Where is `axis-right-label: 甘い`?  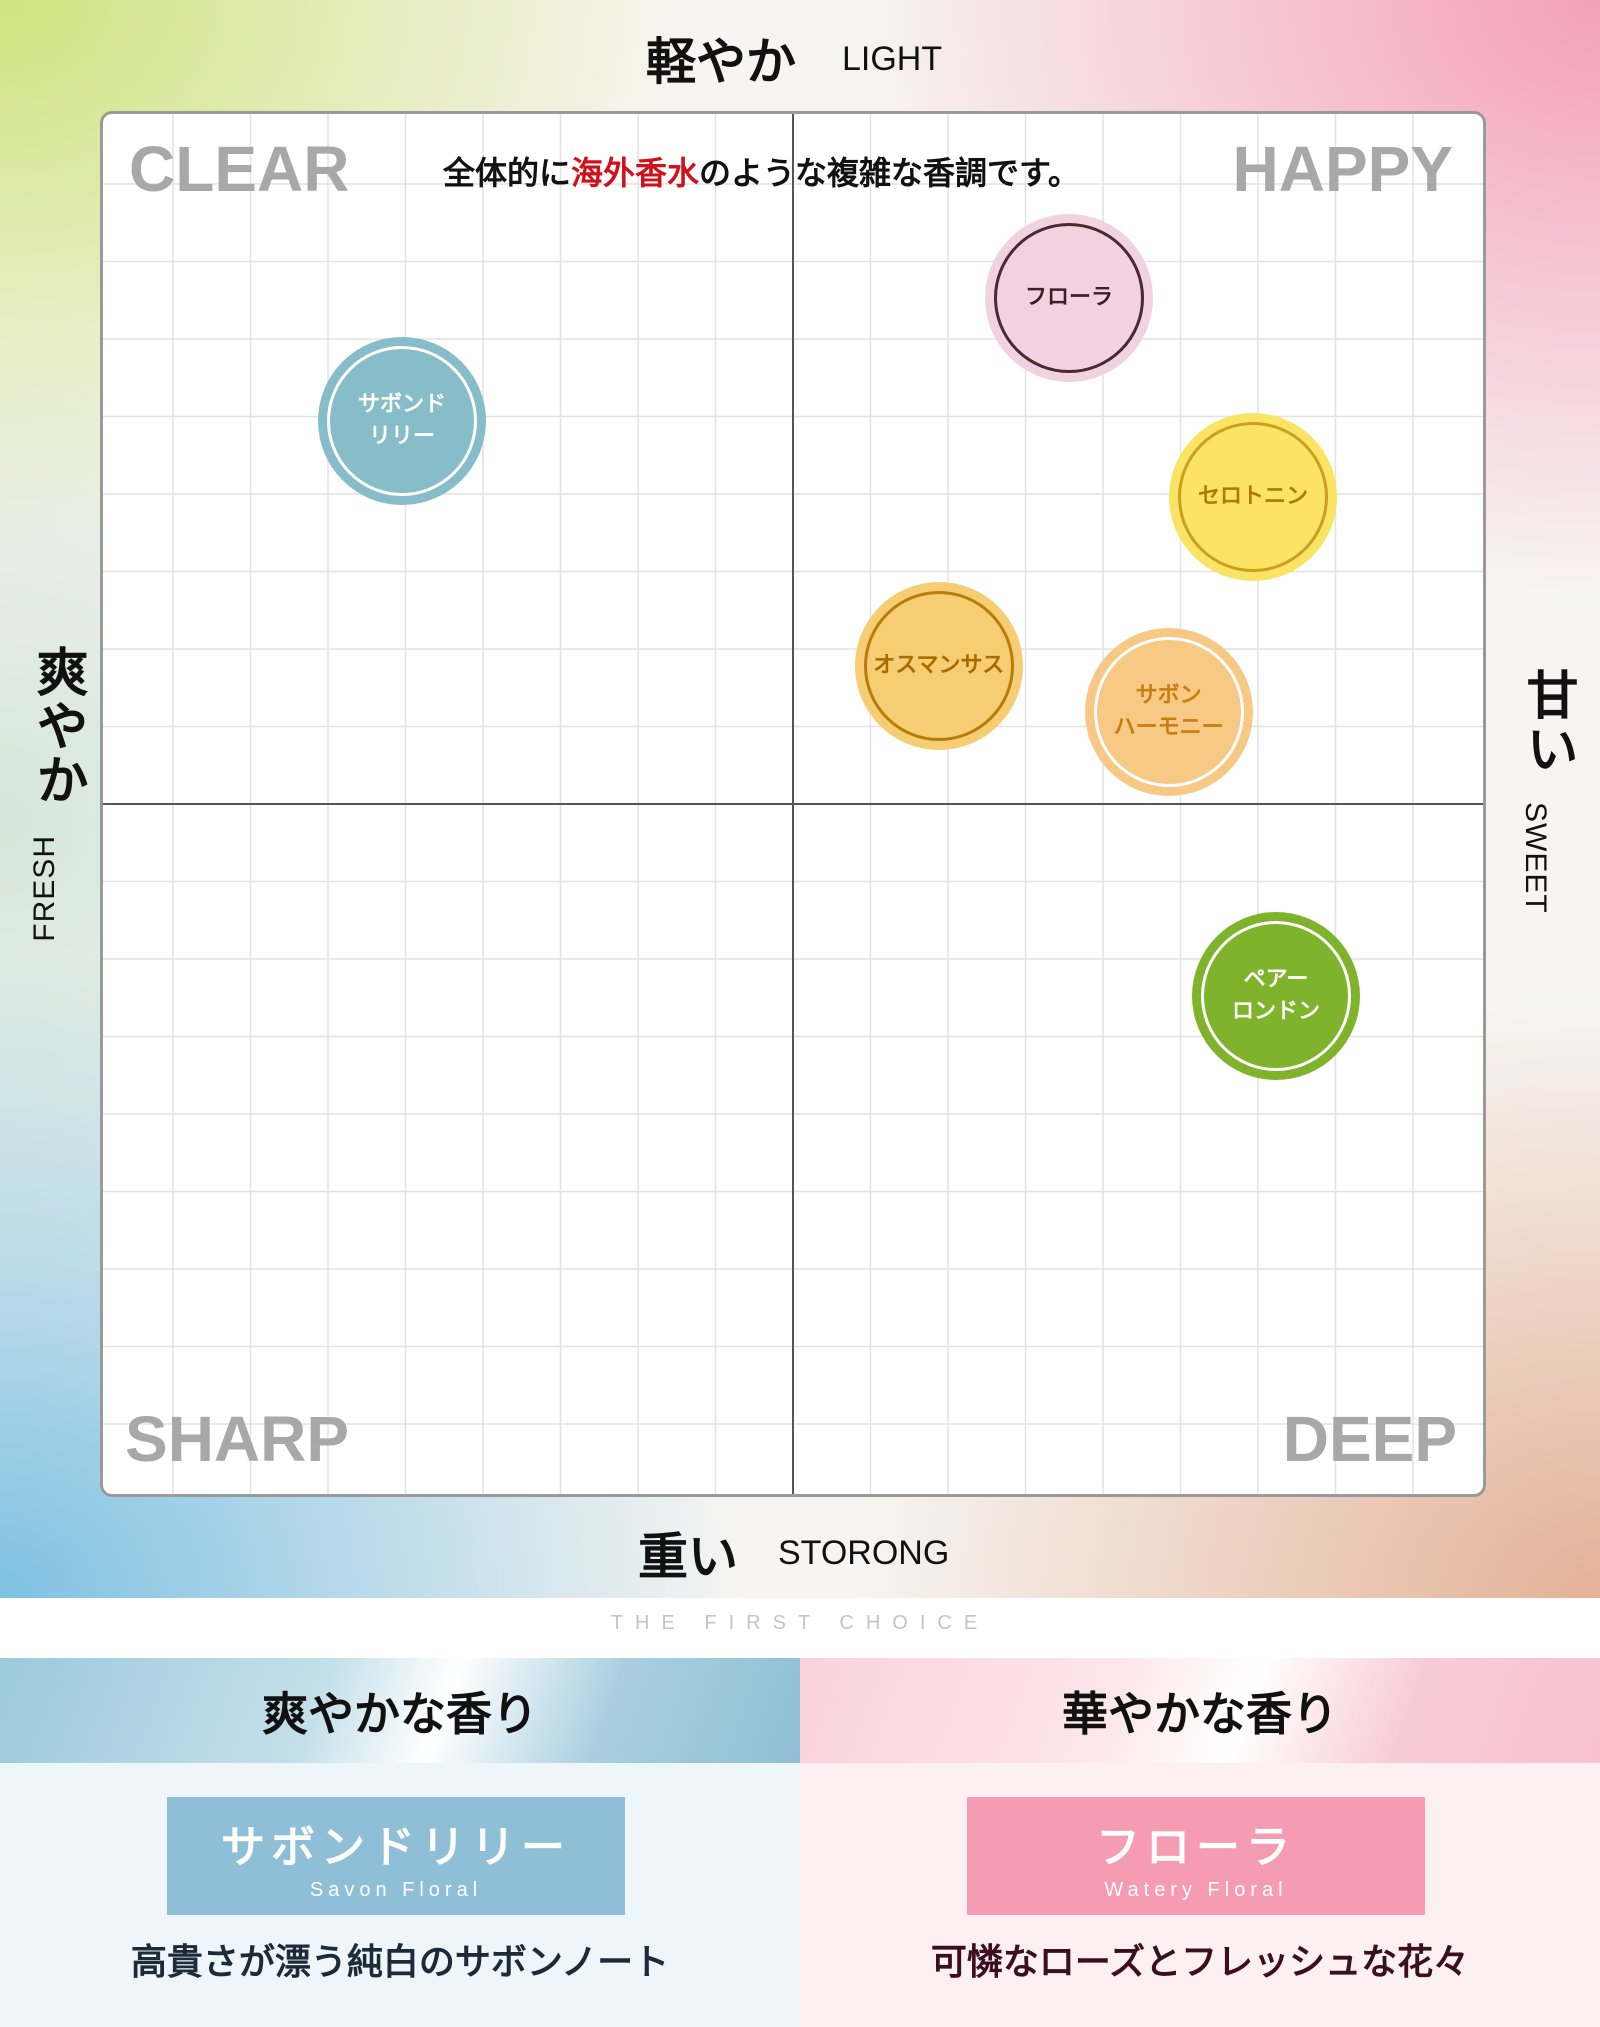 axis-right-label: 甘い is located at coordinates (1547, 722).